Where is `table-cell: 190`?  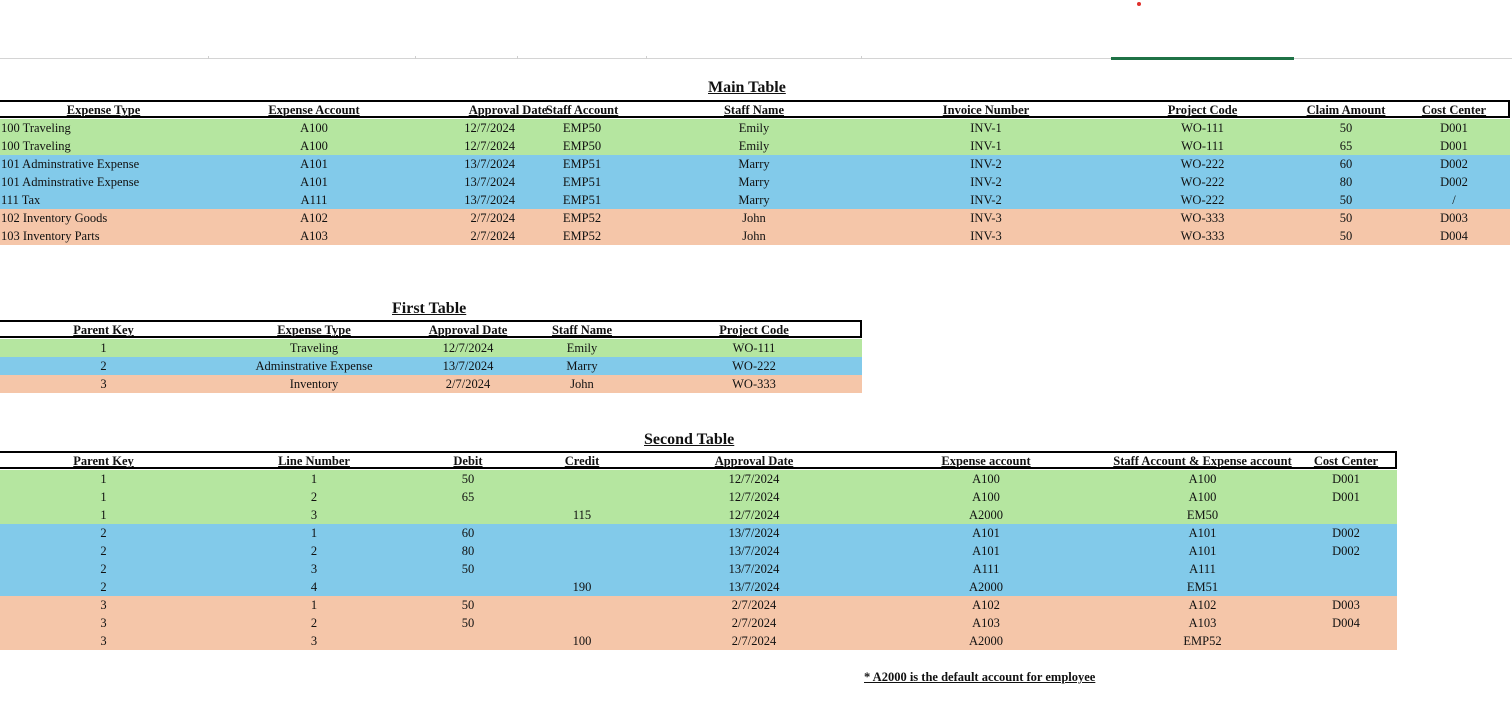
table-cell: 190 is located at coordinates (582, 587).